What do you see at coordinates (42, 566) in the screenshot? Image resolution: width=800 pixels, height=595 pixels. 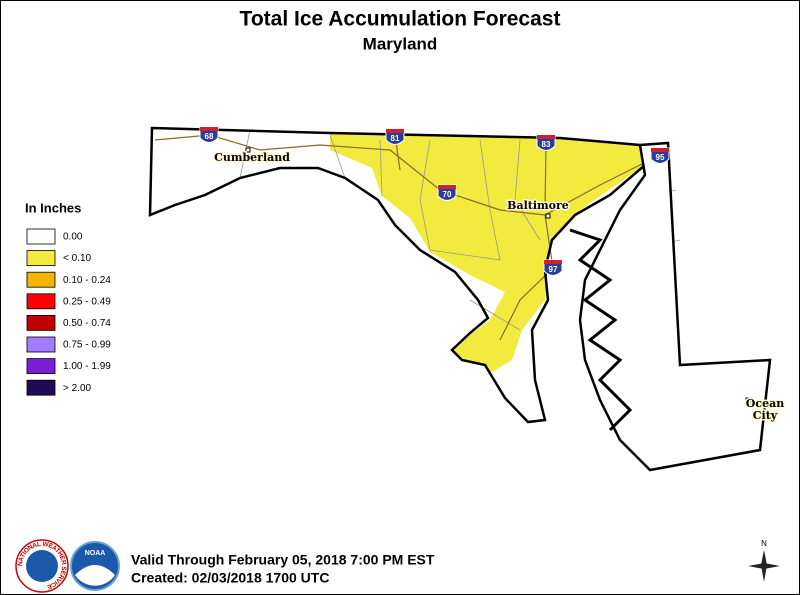 I see `nws-logo: NATIONAL WEATHER SERVICE` at bounding box center [42, 566].